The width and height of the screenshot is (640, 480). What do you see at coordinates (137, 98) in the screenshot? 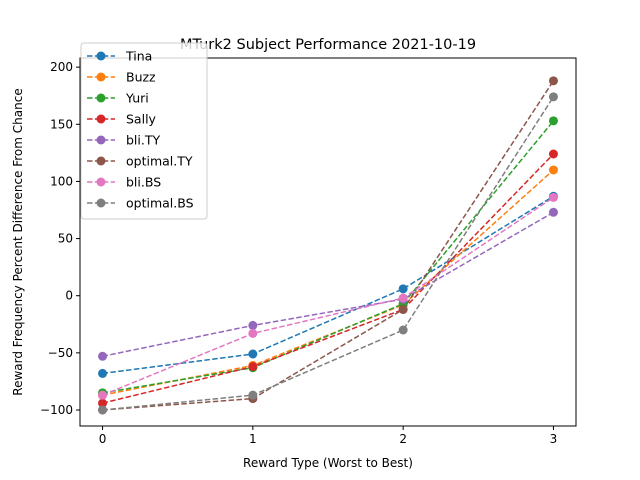
I see `legend-label: Yuri` at bounding box center [137, 98].